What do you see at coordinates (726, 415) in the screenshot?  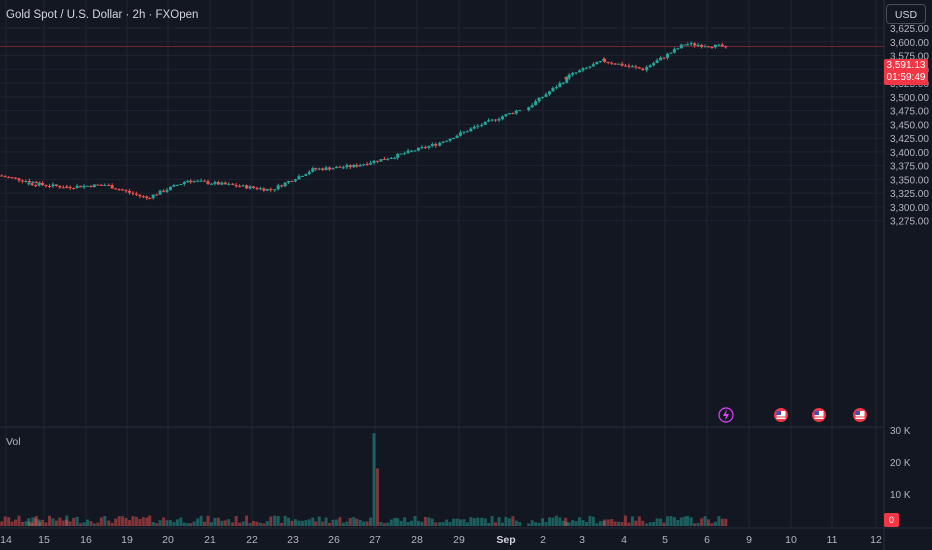 I see `lightning-icon` at bounding box center [726, 415].